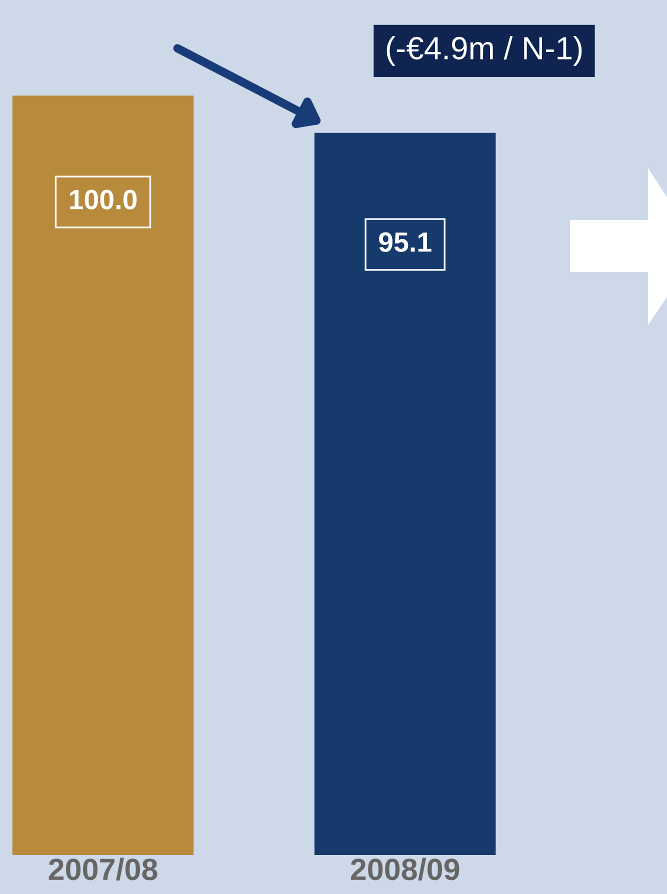  What do you see at coordinates (484, 51) in the screenshot?
I see `text: (-€4.9m / N-1)` at bounding box center [484, 51].